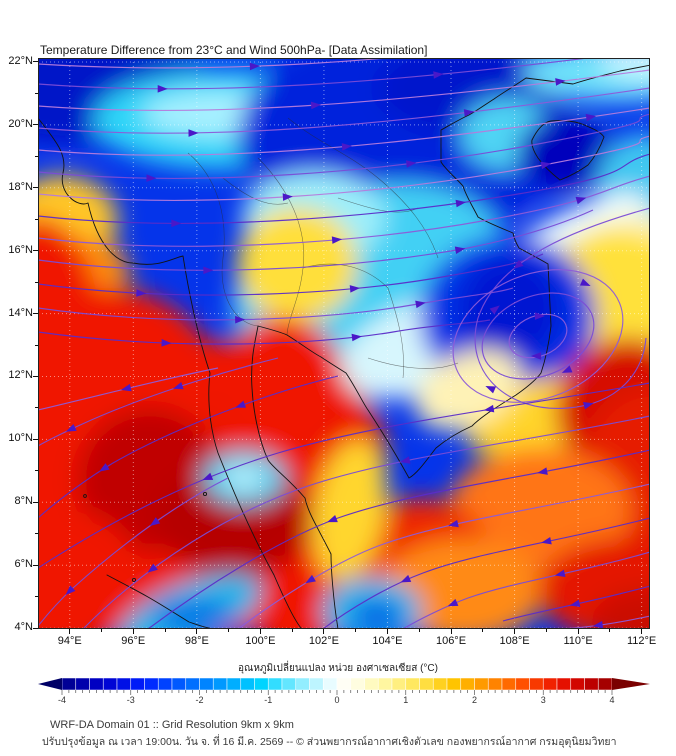 The width and height of the screenshot is (676, 756). Describe the element at coordinates (133, 641) in the screenshot. I see `x-axis-tick-label: 96°E` at that location.